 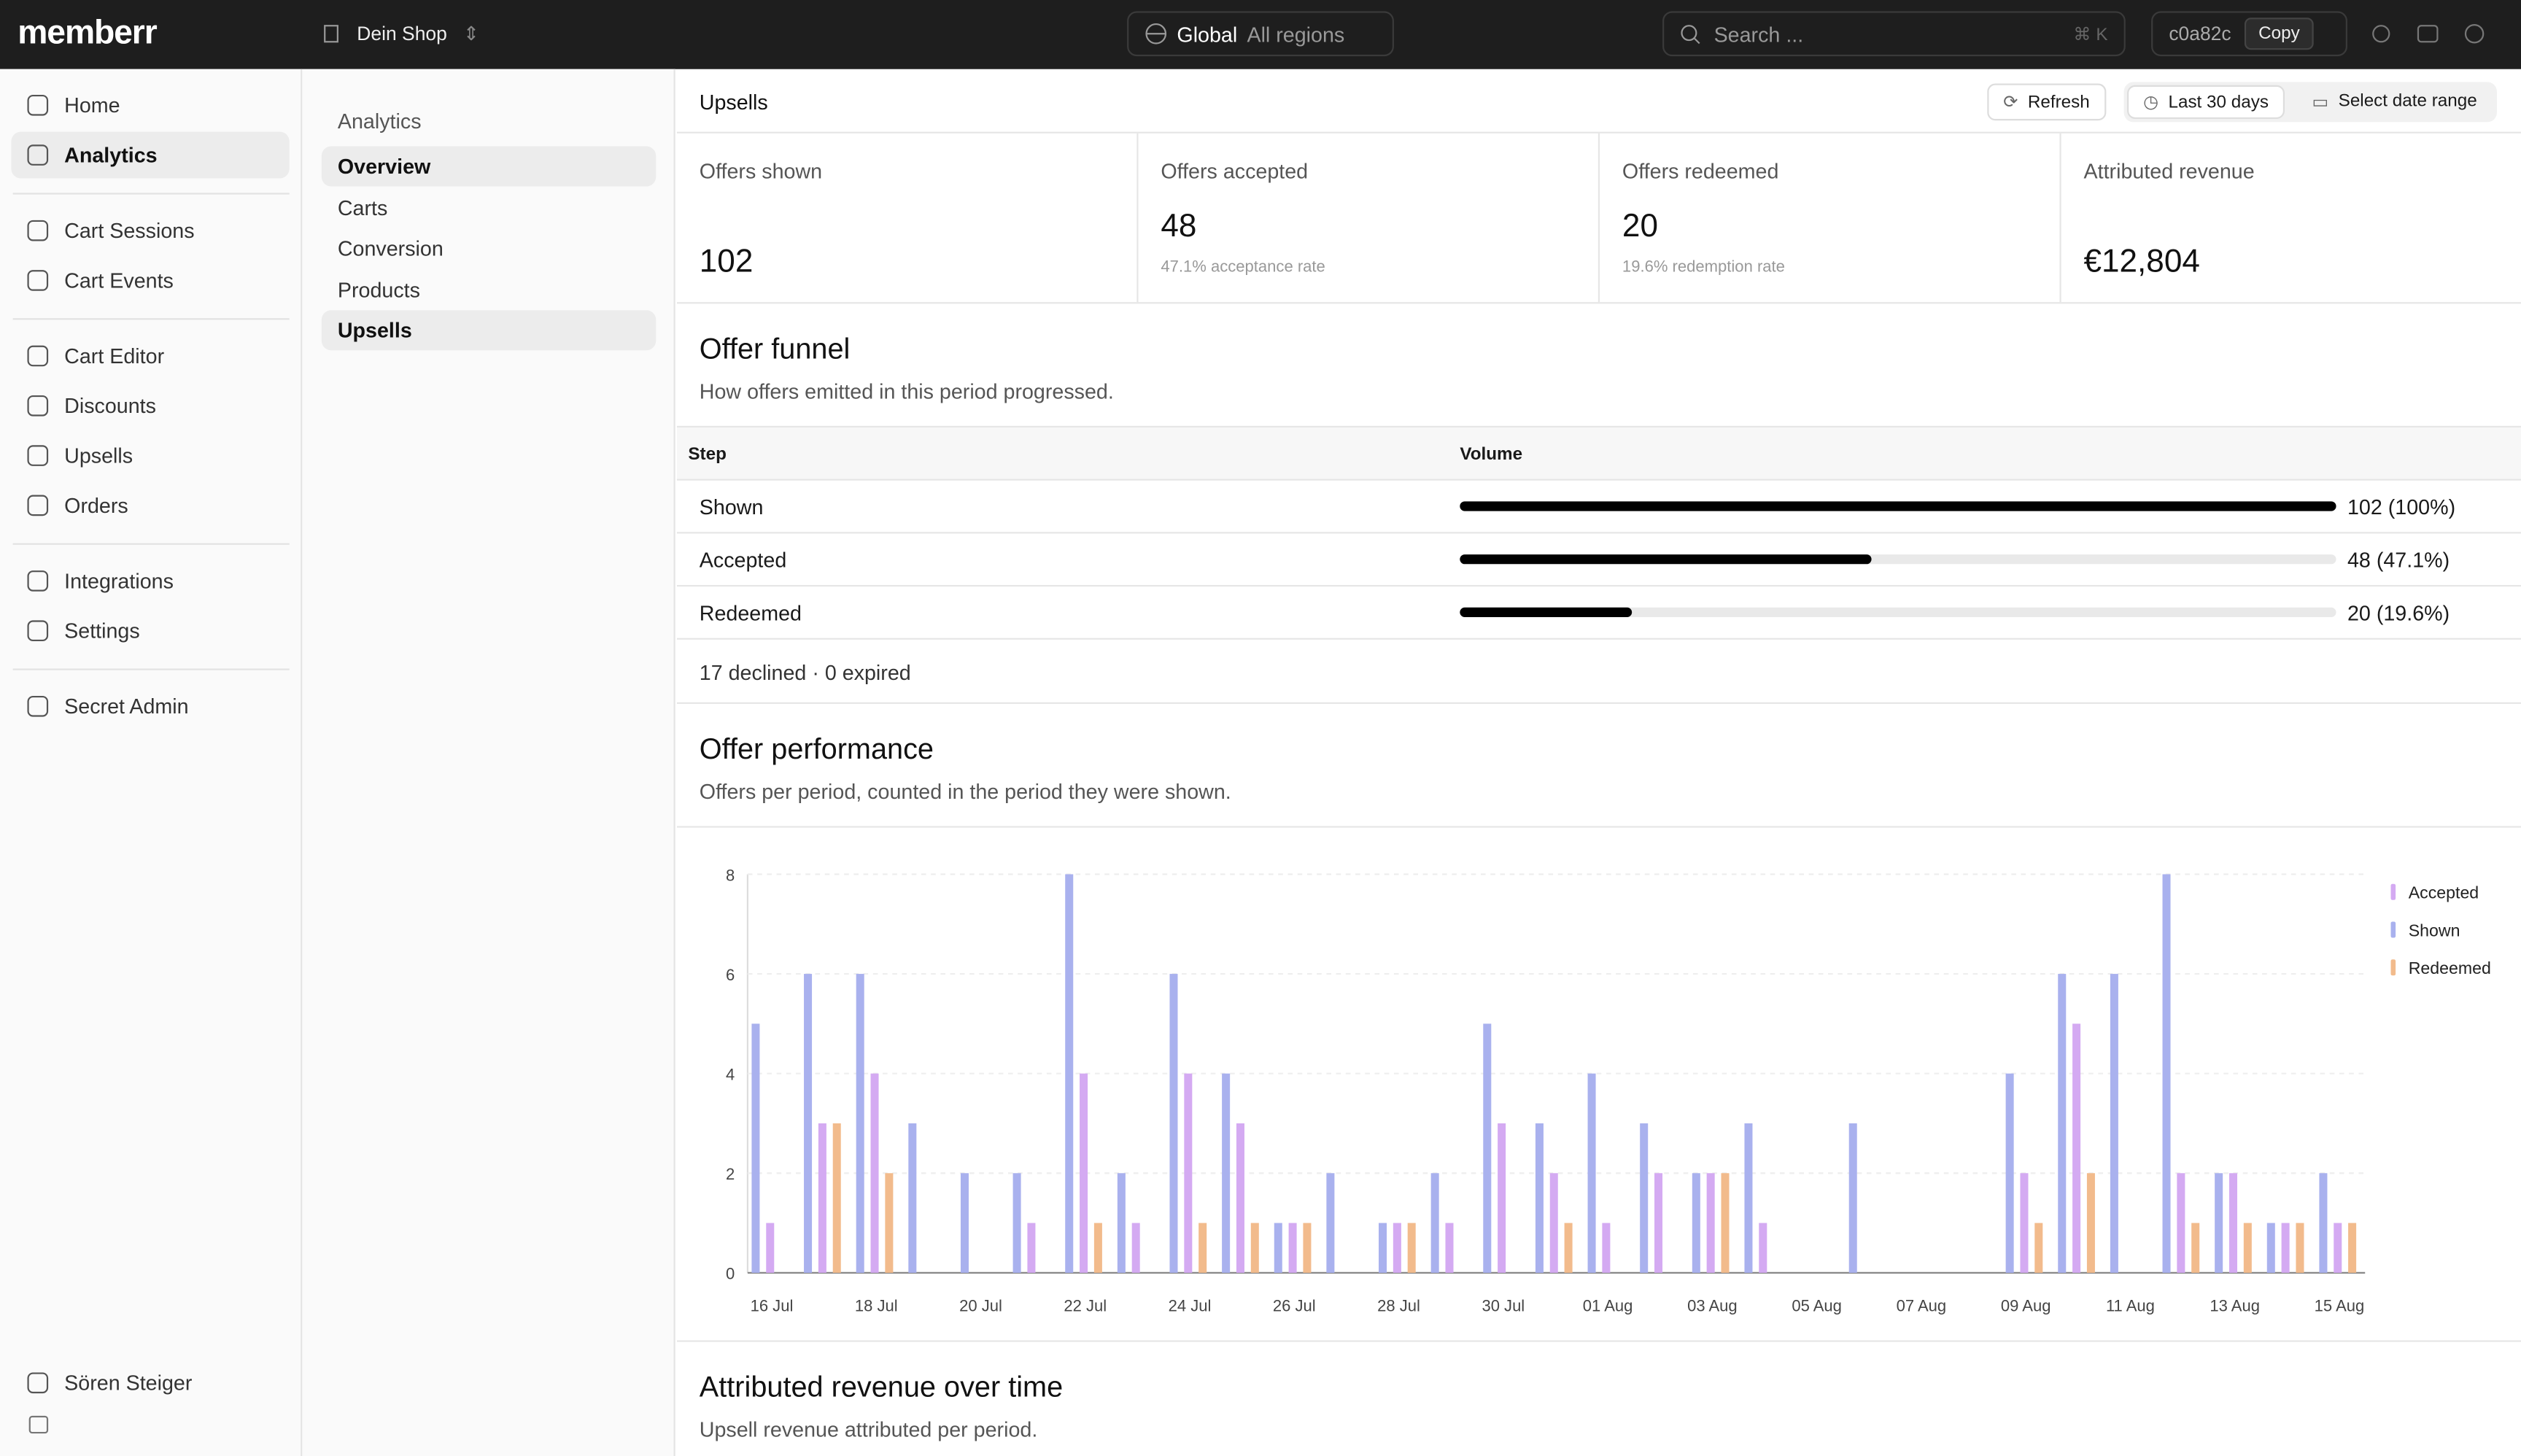 What do you see at coordinates (1260, 34) in the screenshot?
I see `region-picker: Global All regions` at bounding box center [1260, 34].